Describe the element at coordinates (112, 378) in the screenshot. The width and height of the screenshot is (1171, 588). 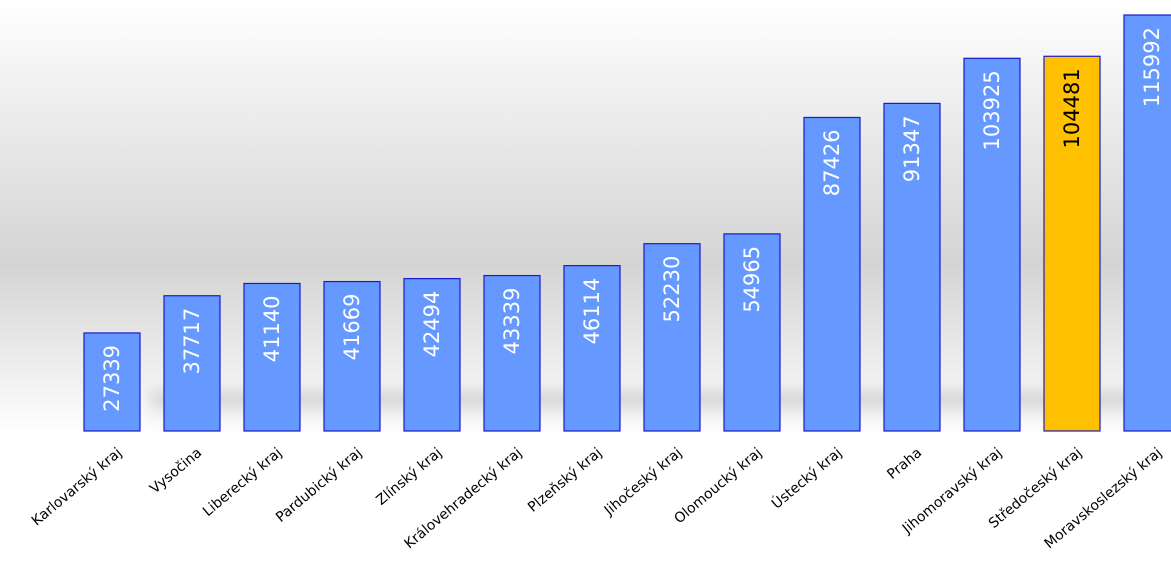
I see `value-label-0: 27339` at that location.